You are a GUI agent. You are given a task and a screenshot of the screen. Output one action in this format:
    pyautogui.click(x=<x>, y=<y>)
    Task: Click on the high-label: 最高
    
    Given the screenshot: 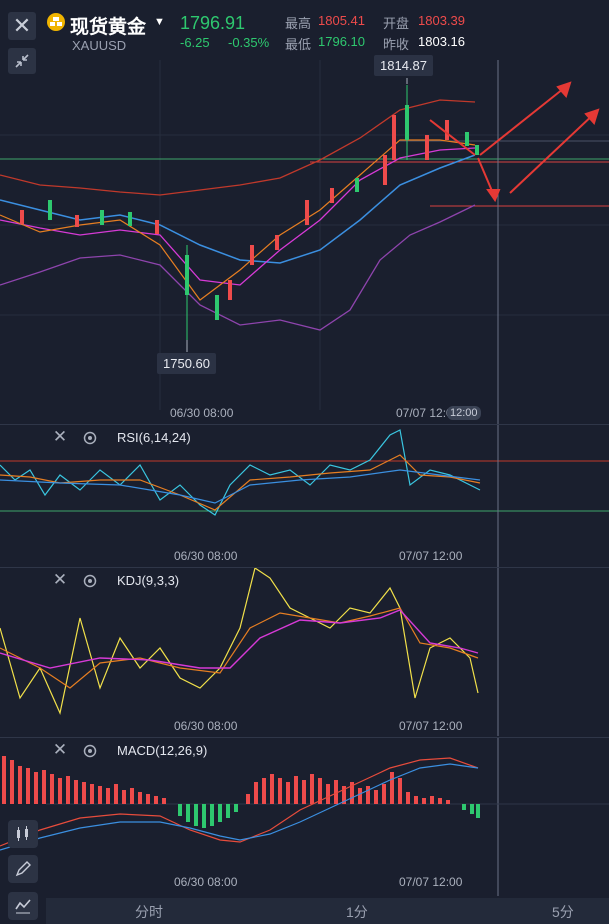 What is the action you would take?
    pyautogui.click(x=298, y=23)
    